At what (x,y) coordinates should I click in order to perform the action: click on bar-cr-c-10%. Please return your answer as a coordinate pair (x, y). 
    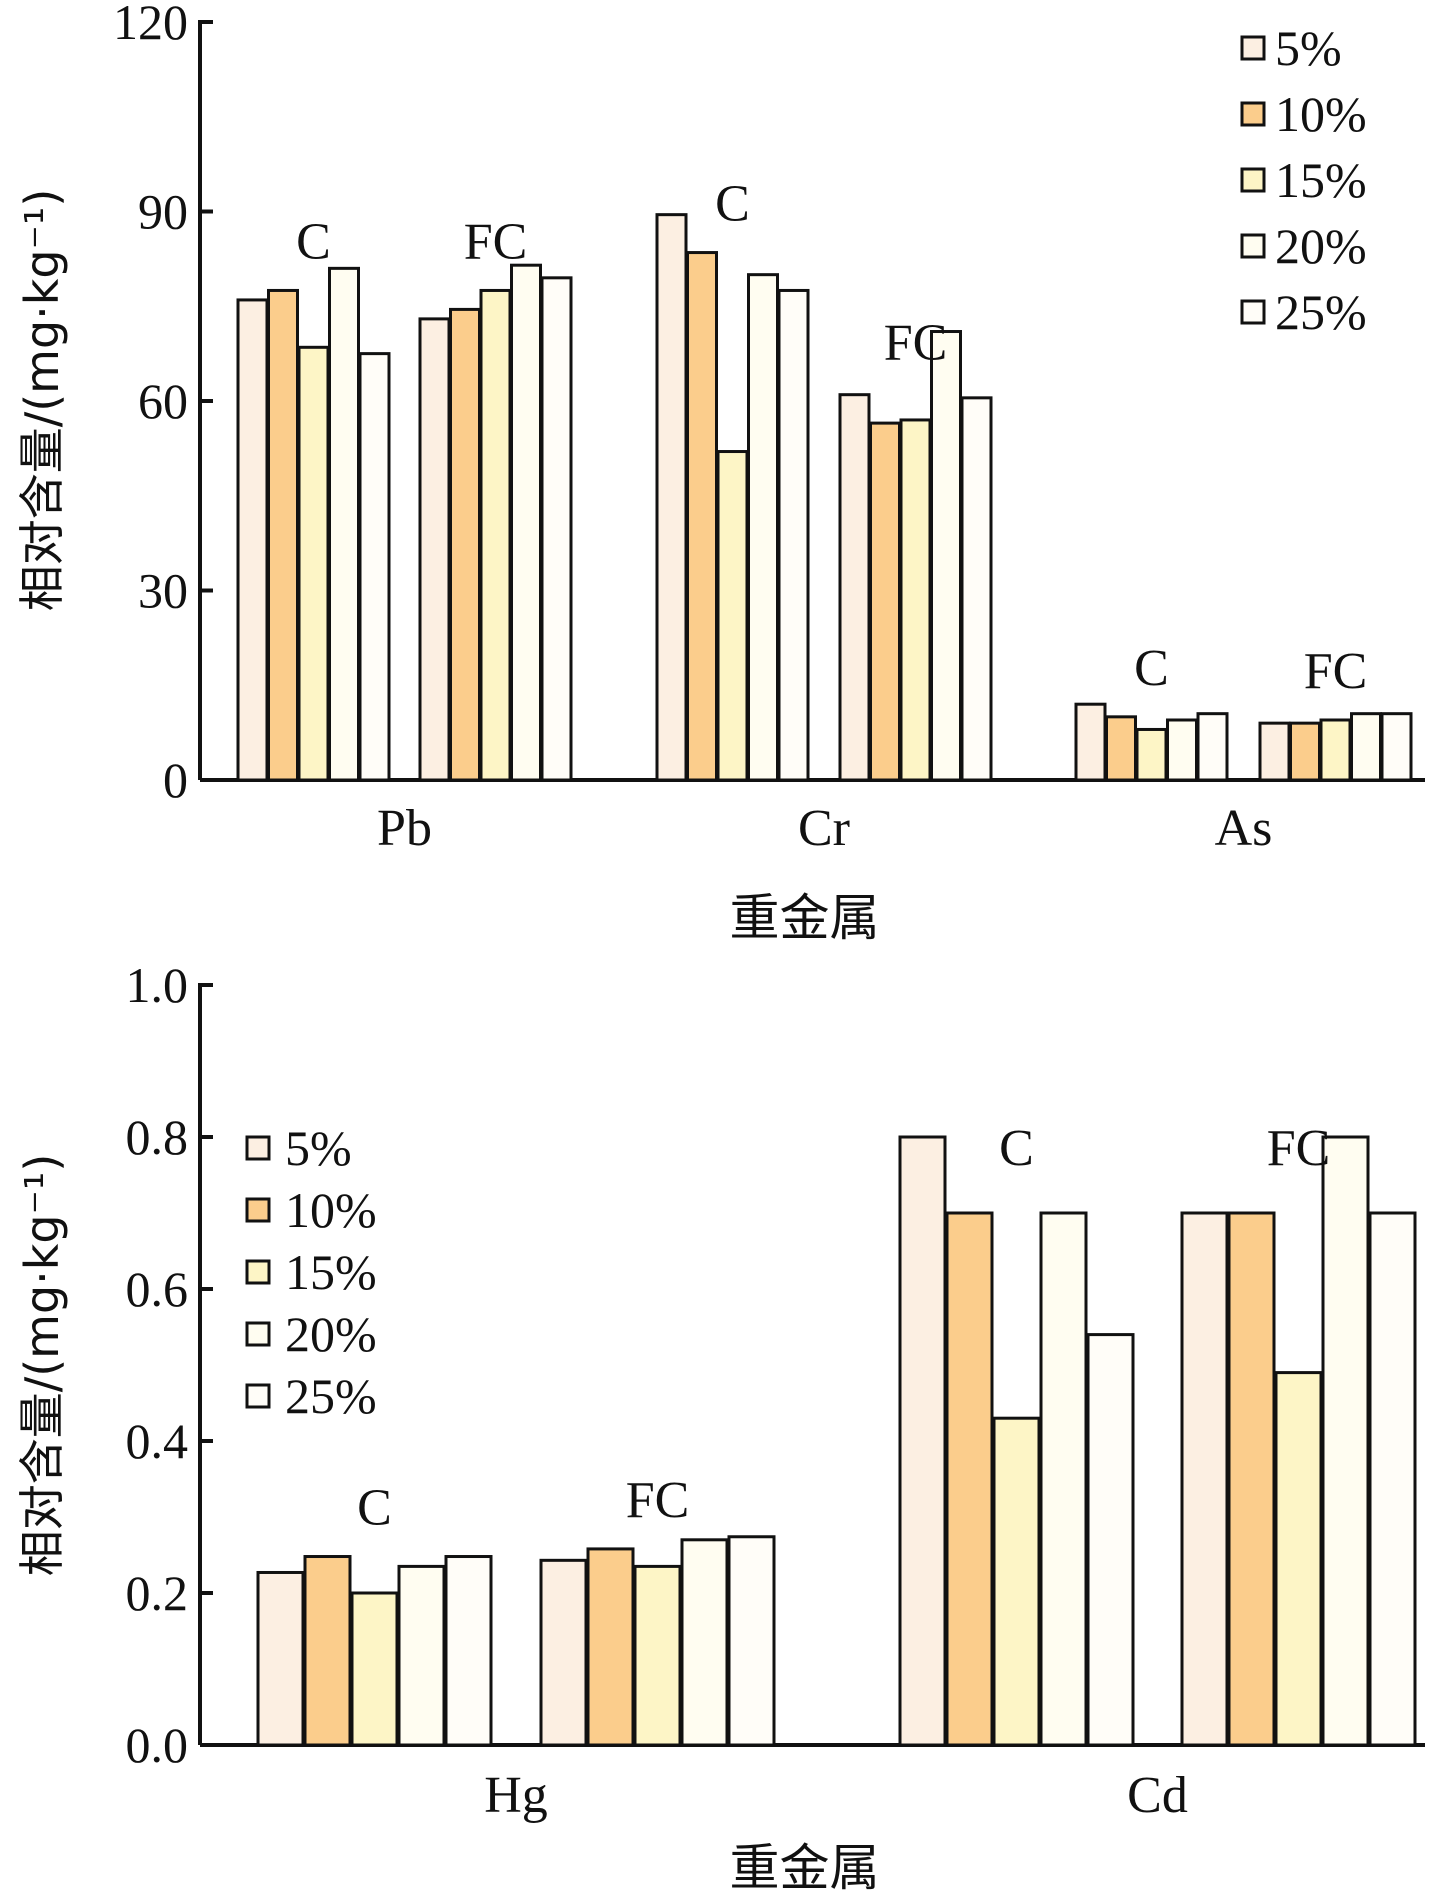
    Looking at the image, I should click on (702, 516).